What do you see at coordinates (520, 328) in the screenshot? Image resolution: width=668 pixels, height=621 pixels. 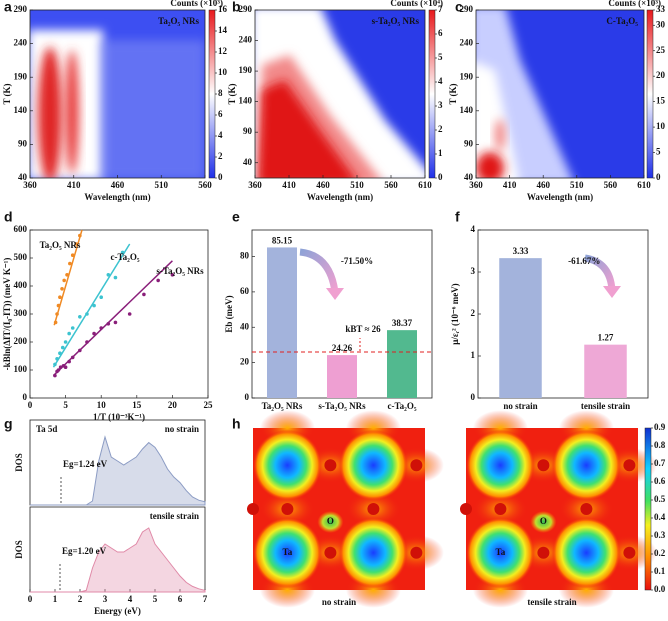 I see `bar` at bounding box center [520, 328].